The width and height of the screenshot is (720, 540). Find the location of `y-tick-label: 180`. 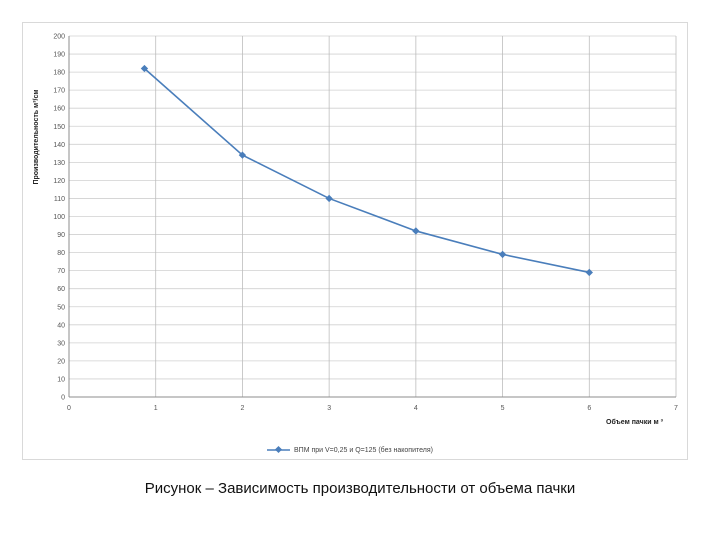

y-tick-label: 180 is located at coordinates (59, 73).